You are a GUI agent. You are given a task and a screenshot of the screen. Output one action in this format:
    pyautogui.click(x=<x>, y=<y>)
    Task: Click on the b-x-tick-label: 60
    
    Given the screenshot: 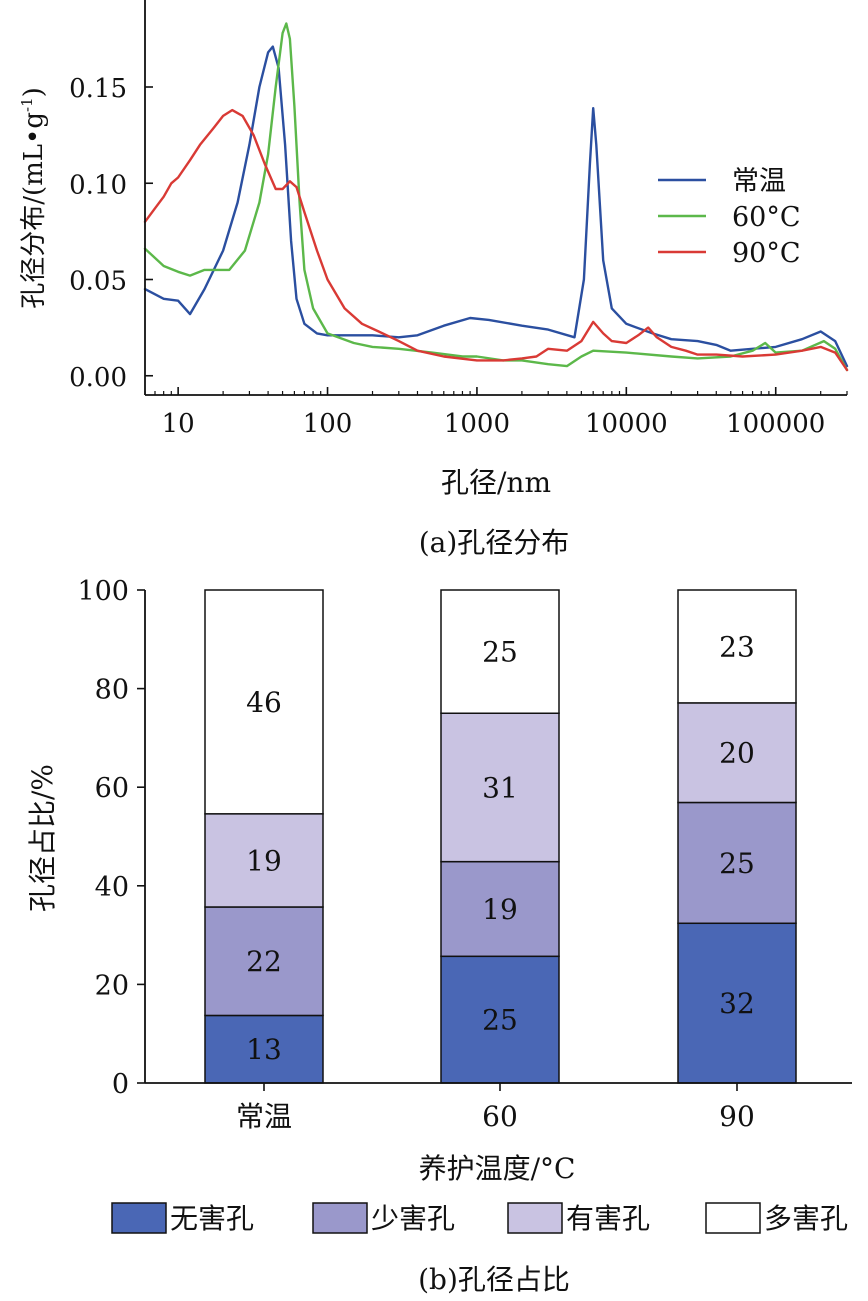 What is the action you would take?
    pyautogui.click(x=500, y=1116)
    